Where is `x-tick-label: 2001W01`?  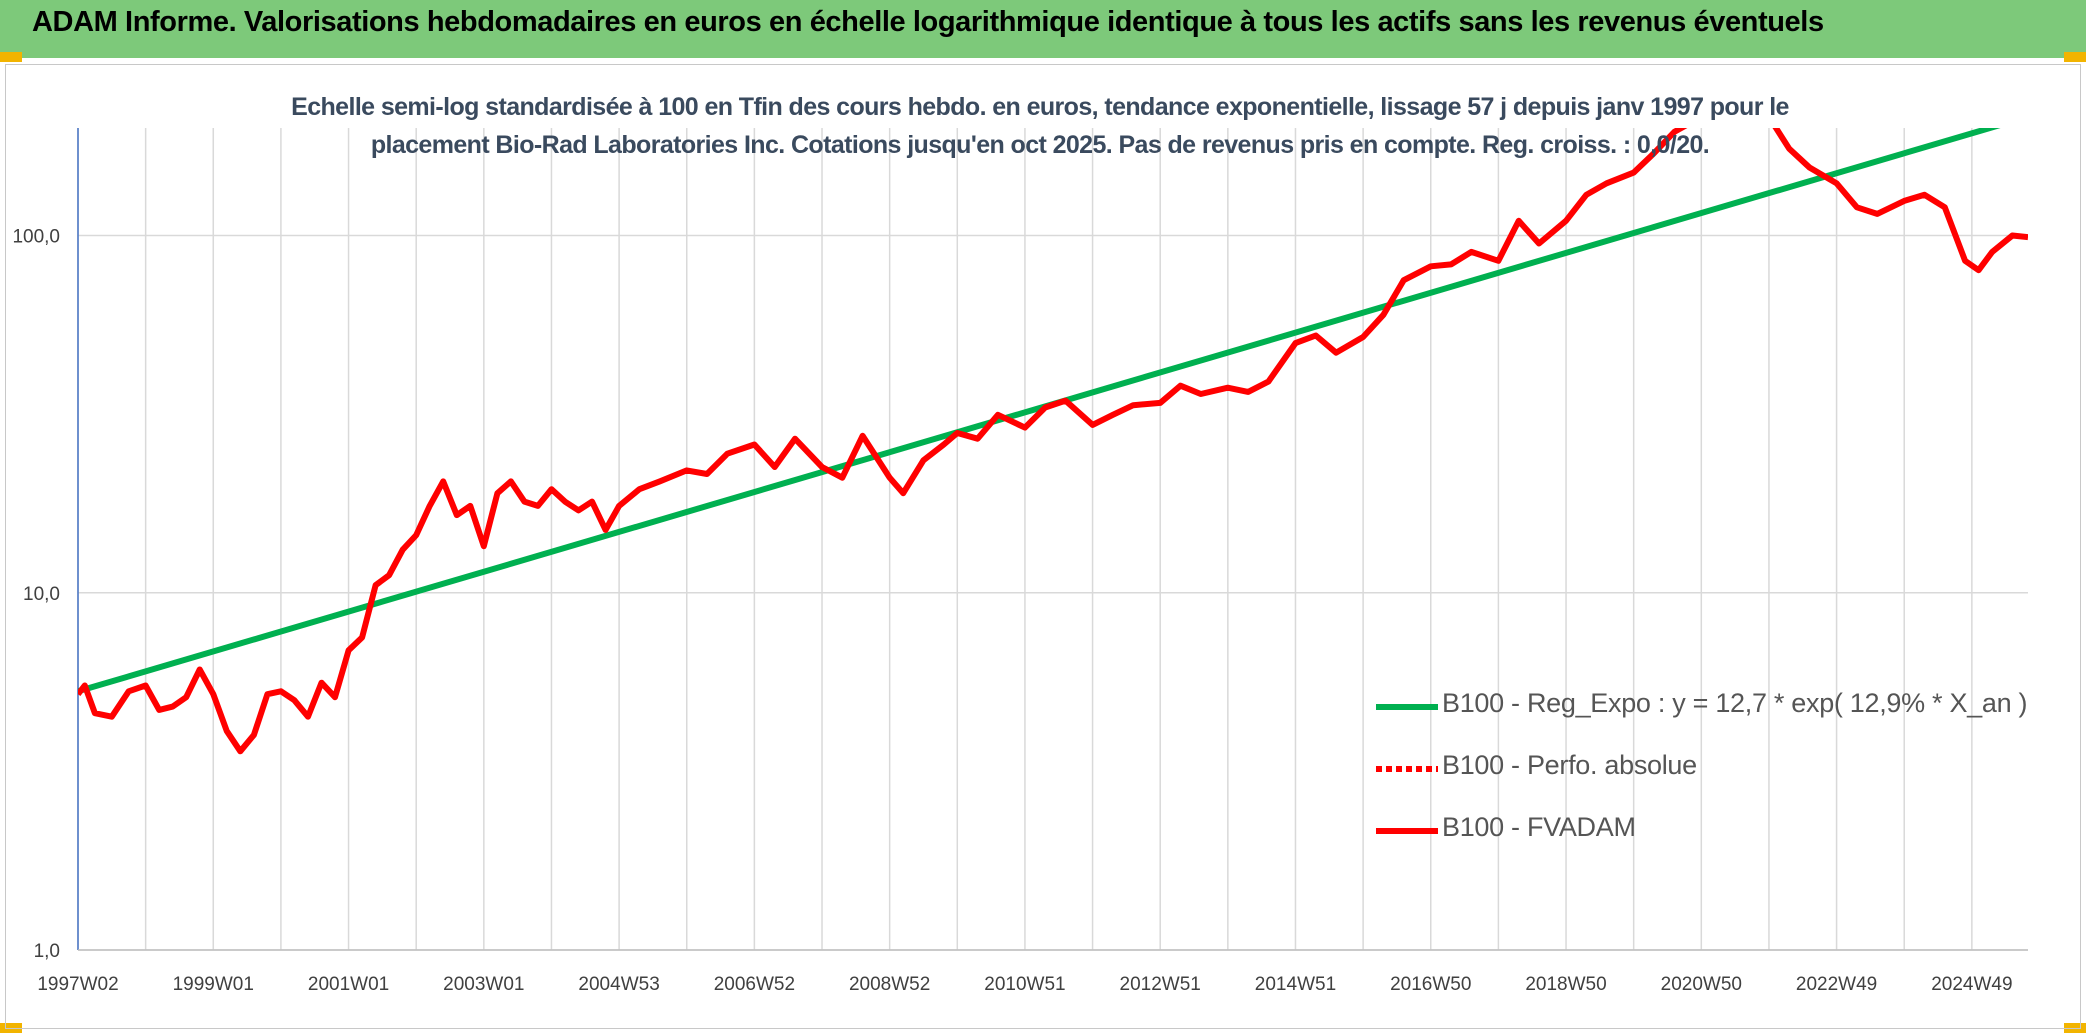 x-tick-label: 2001W01 is located at coordinates (348, 984).